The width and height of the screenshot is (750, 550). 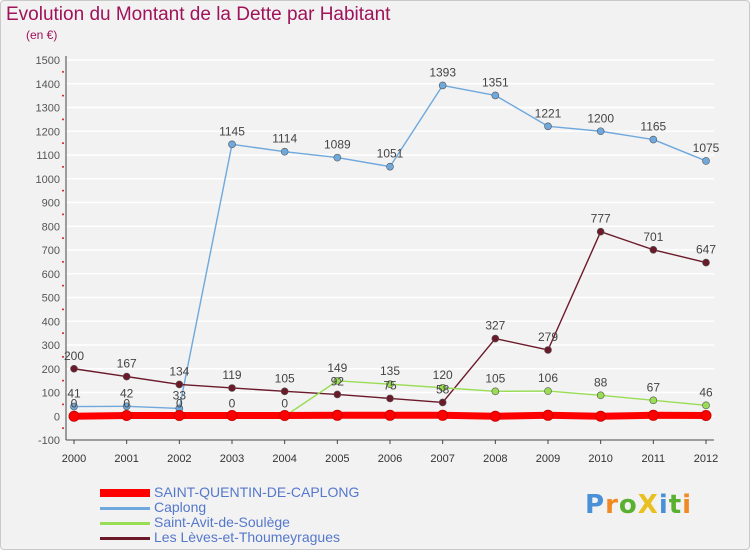 I want to click on data-label: 92, so click(x=338, y=381).